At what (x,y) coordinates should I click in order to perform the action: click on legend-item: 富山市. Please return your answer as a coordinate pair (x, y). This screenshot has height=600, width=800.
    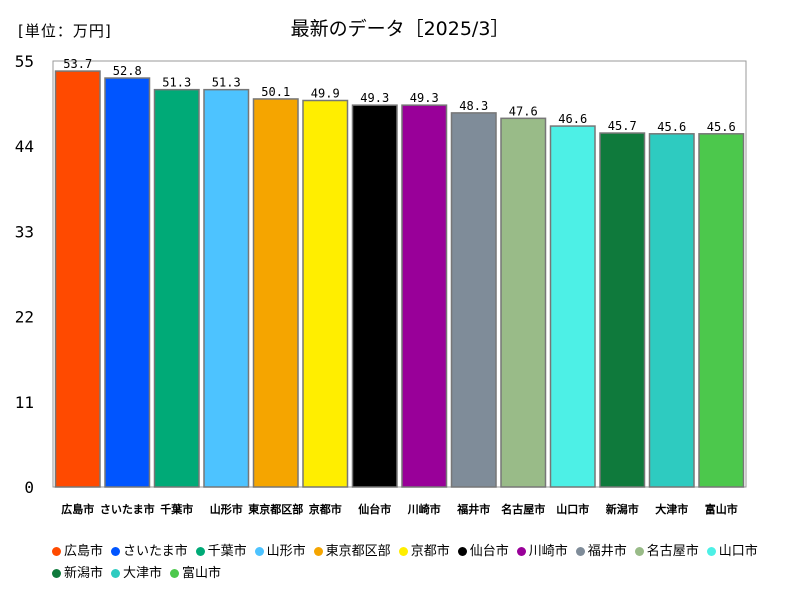
    Looking at the image, I should click on (195, 573).